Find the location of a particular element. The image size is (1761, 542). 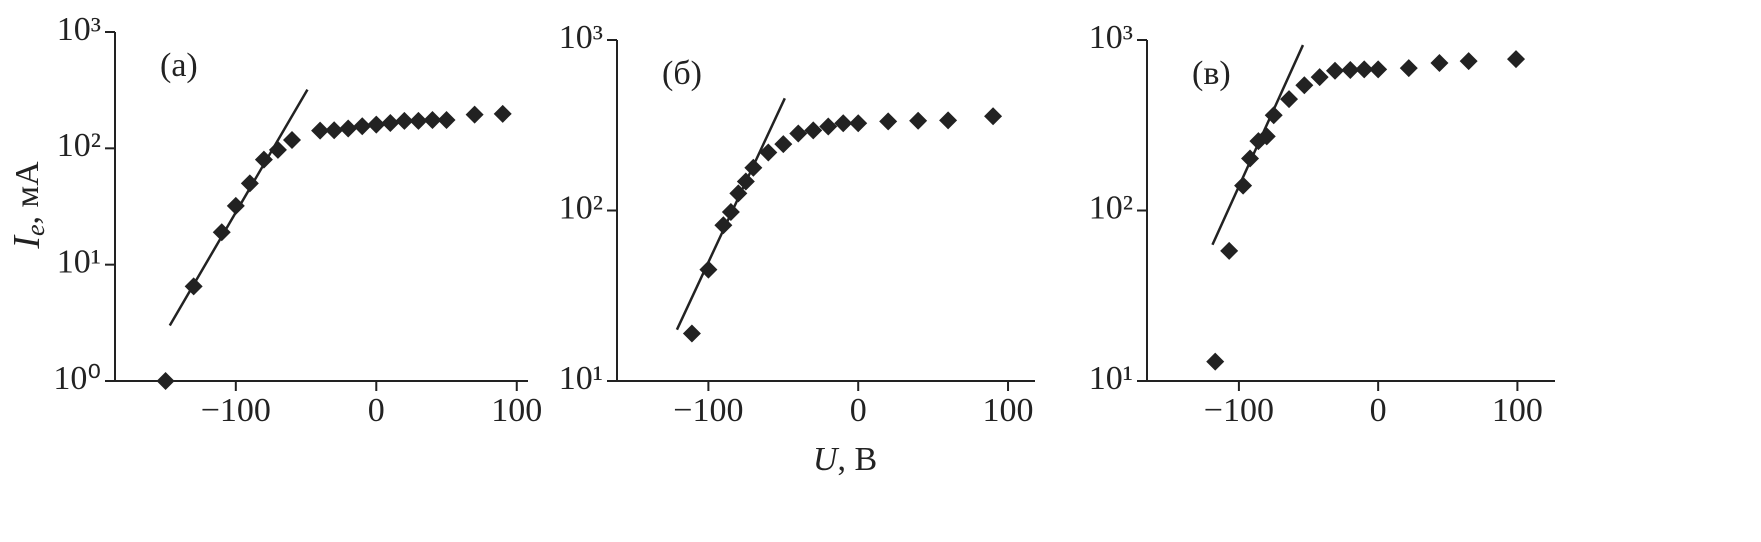

panel-label: (б) is located at coordinates (682, 73).